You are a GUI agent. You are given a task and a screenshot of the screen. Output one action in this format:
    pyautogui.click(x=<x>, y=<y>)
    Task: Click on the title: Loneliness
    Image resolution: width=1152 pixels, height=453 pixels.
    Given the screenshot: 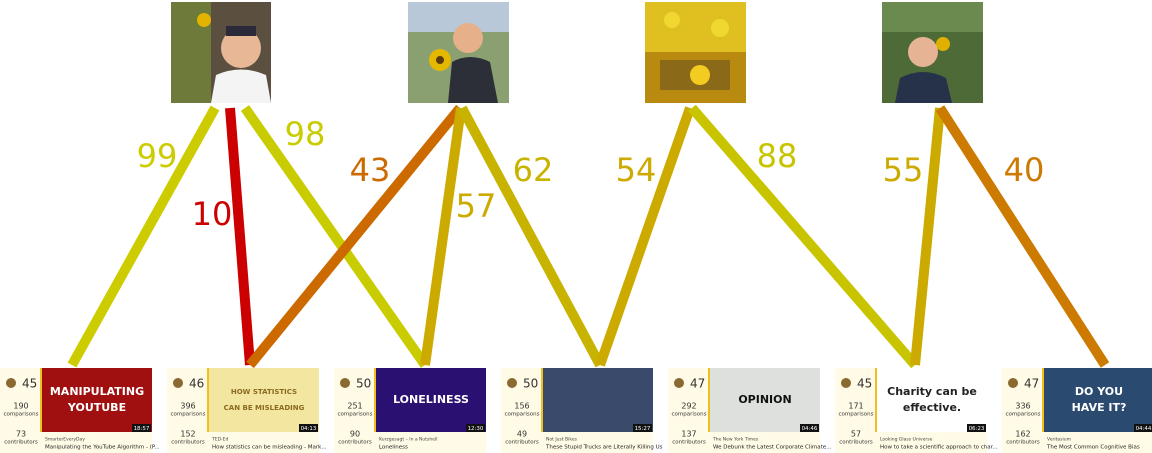 What is the action you would take?
    pyautogui.click(x=393, y=448)
    